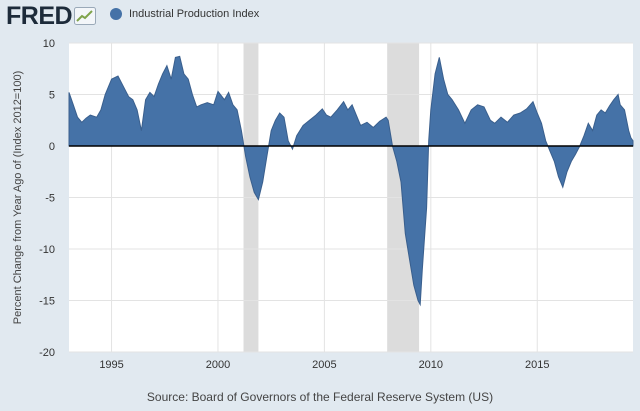  I want to click on legend: Industrial Production Index, so click(184, 14).